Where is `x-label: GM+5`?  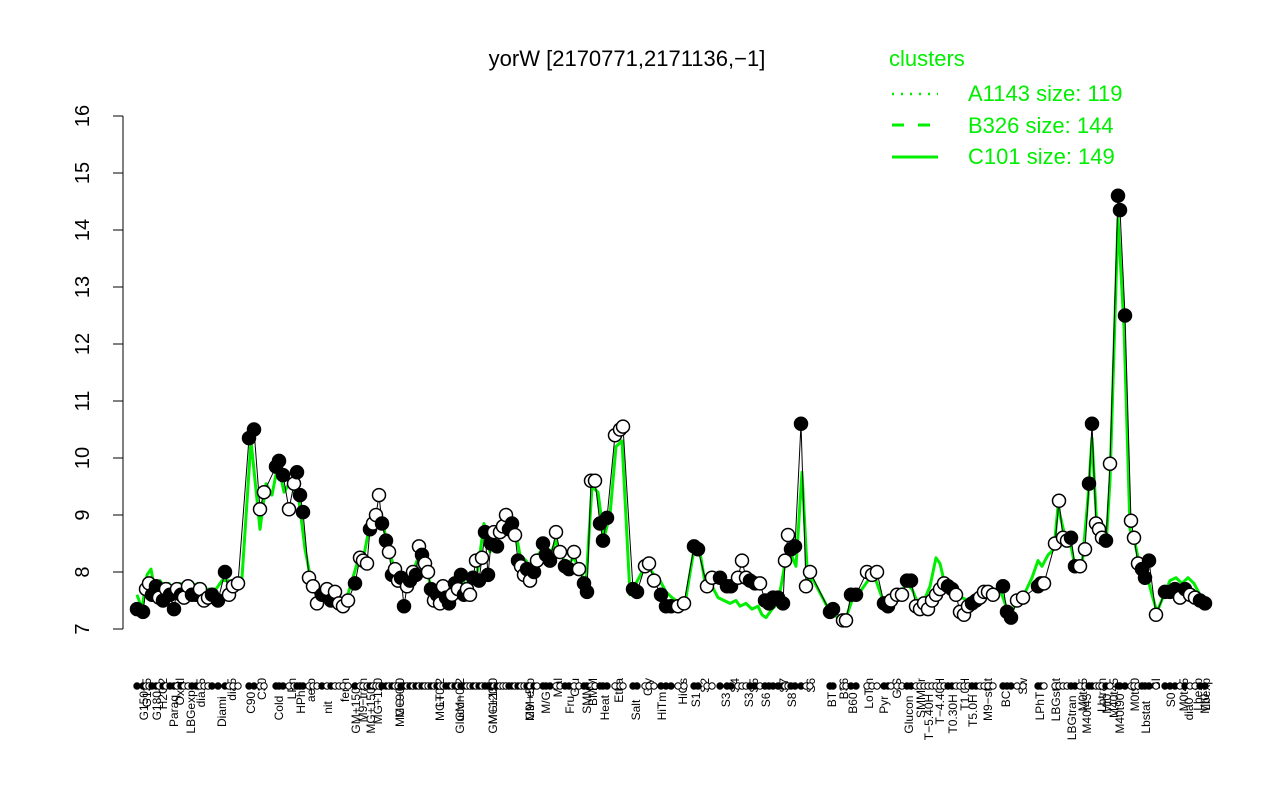
x-label: GM+5 is located at coordinates (530, 703).